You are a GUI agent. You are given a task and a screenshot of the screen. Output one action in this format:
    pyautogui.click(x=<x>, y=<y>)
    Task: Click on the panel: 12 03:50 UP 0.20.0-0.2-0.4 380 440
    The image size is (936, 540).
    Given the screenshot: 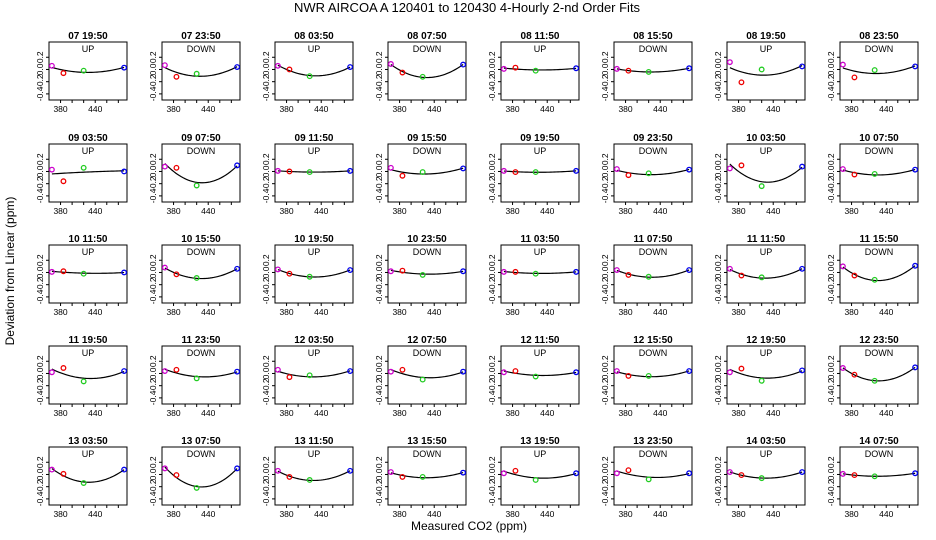 What is the action you would take?
    pyautogui.click(x=307, y=376)
    